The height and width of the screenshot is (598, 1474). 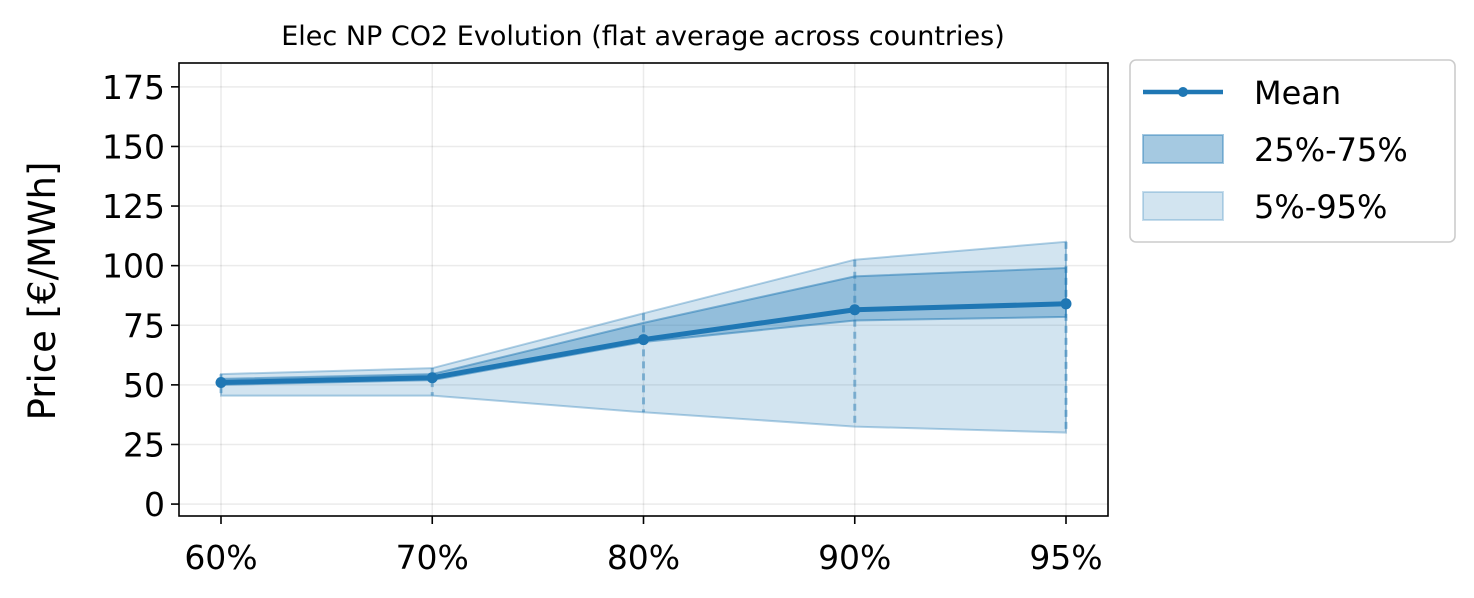 What do you see at coordinates (432, 557) in the screenshot?
I see `x-tick-label: 70%` at bounding box center [432, 557].